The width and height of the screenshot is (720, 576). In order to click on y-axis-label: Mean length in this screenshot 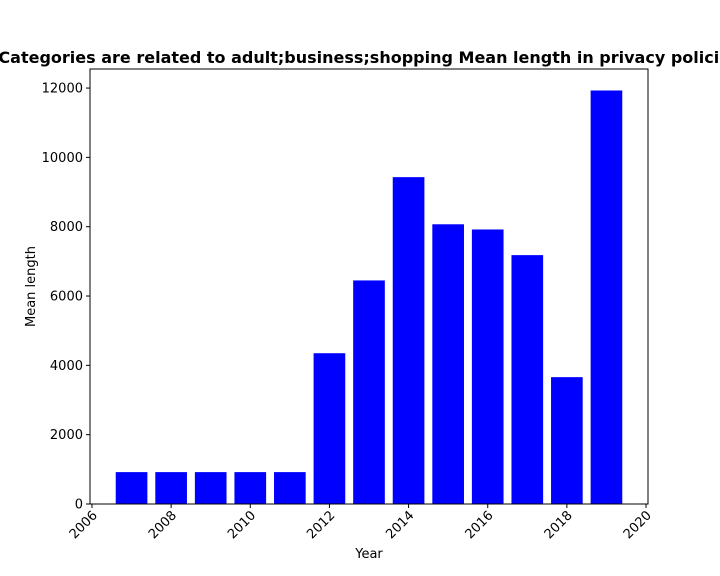, I will do `click(31, 286)`.